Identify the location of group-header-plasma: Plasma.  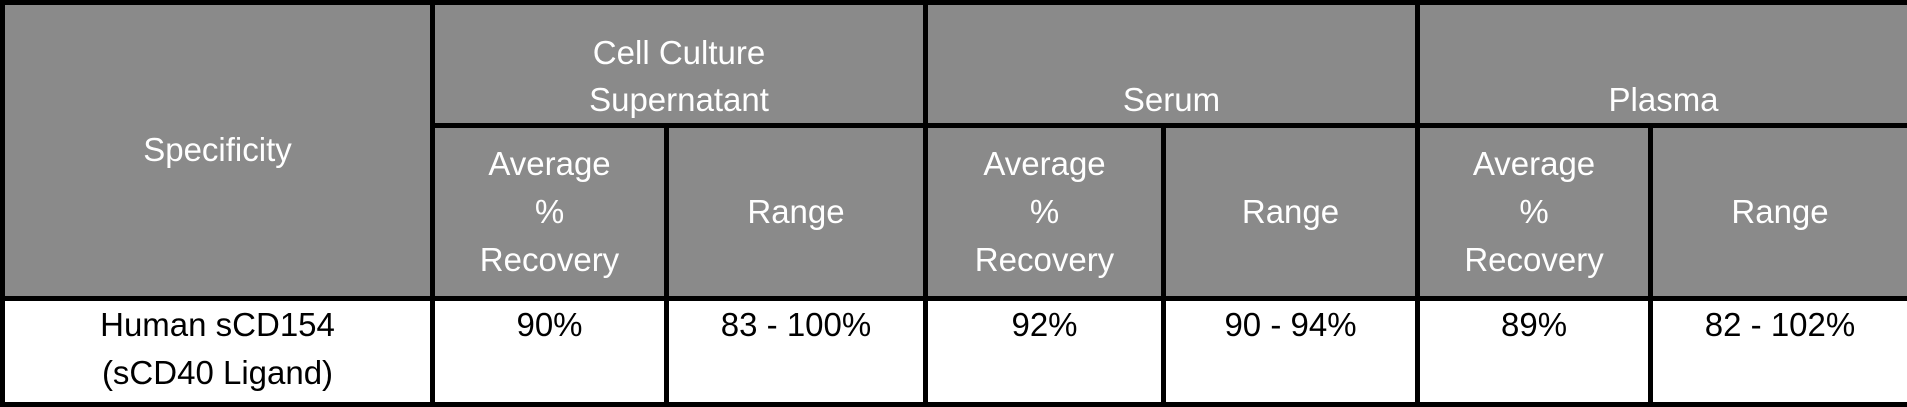
(1661, 64).